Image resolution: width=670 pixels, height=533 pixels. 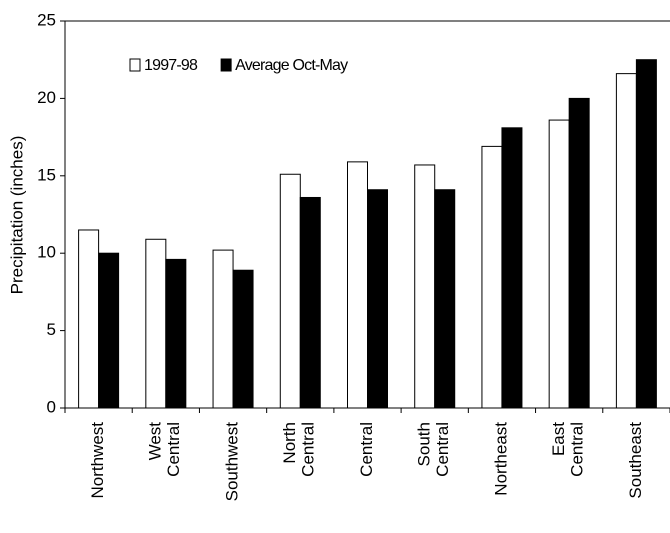 I want to click on x-tick-label: WestCentral, so click(x=165, y=449).